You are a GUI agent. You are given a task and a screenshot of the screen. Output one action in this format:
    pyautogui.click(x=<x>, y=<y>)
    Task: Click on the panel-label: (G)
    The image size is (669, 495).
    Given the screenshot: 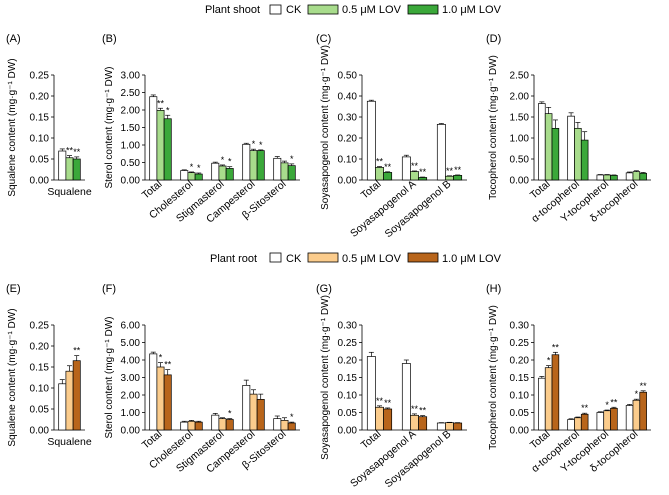 What is the action you would take?
    pyautogui.click(x=324, y=289)
    